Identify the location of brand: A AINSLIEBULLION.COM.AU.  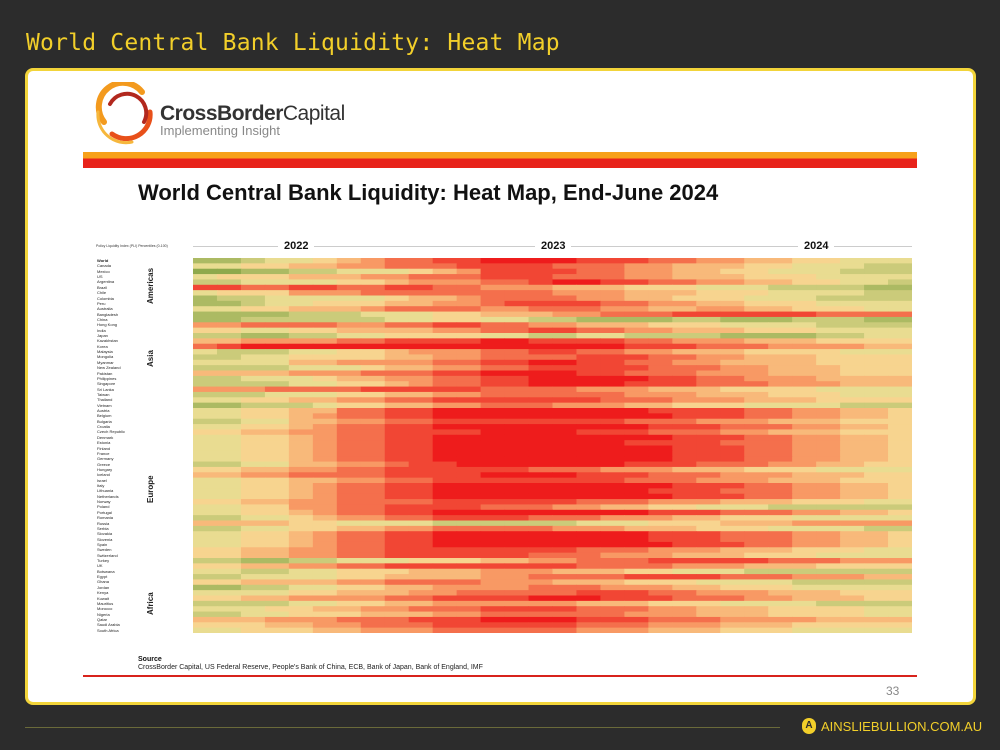
(892, 726).